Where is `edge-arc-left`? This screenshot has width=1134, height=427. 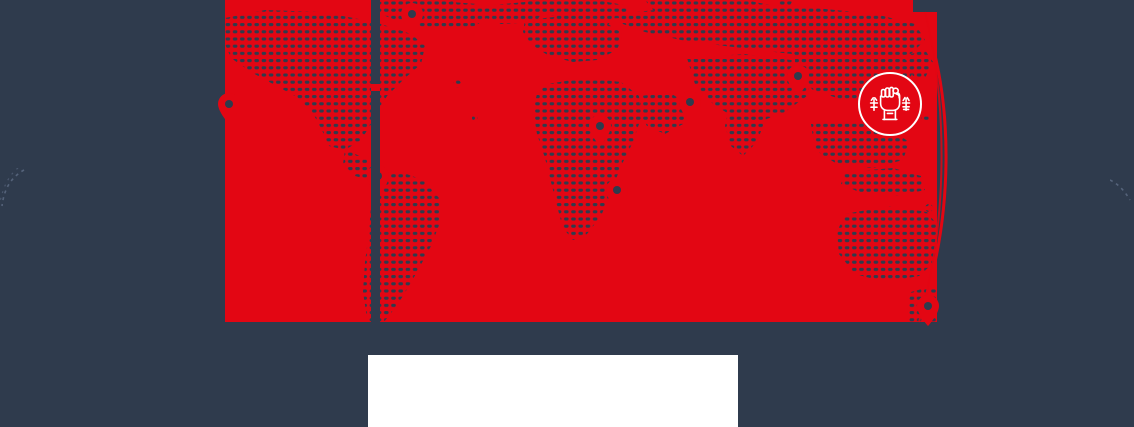 edge-arc-left is located at coordinates (12, 187).